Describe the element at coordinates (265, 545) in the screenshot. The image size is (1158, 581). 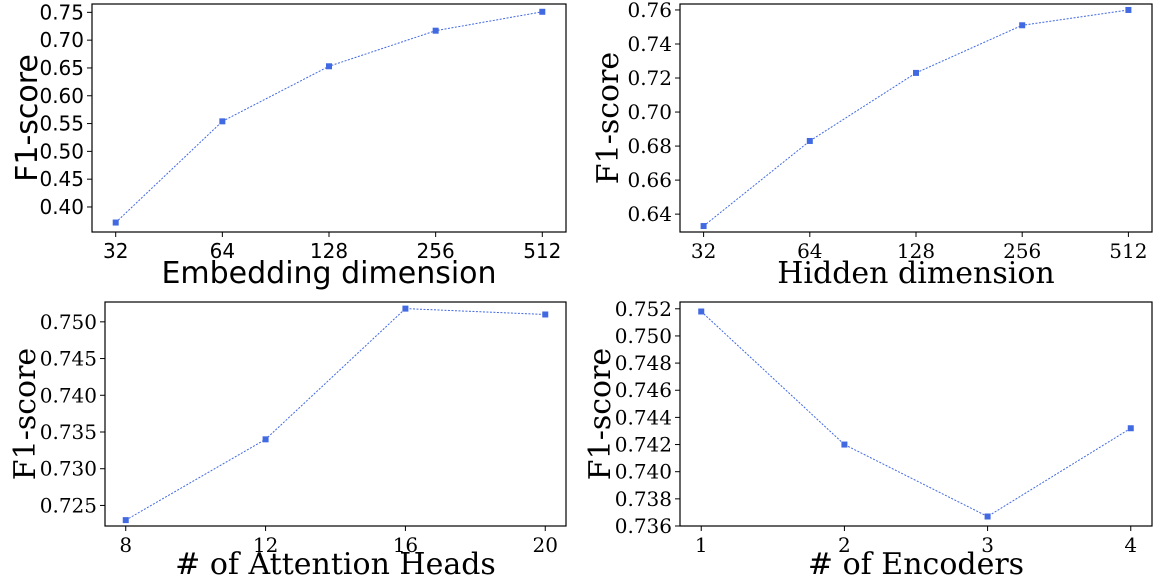
I see `x-tick-label: 12` at that location.